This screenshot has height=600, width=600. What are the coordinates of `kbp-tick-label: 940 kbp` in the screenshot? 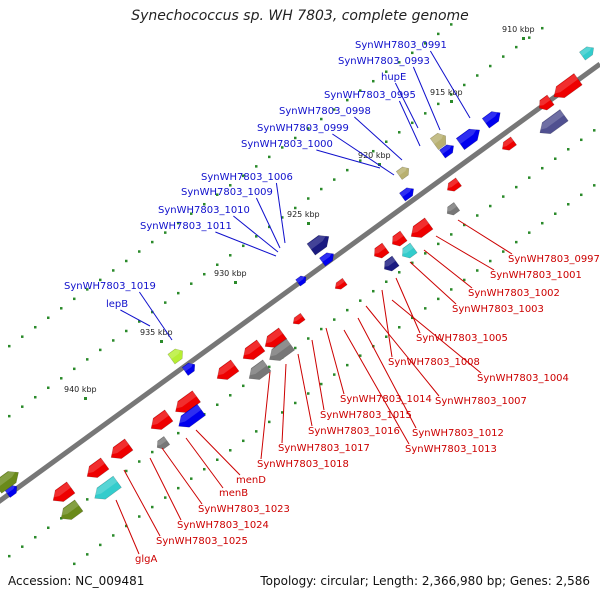 It's located at (80, 389).